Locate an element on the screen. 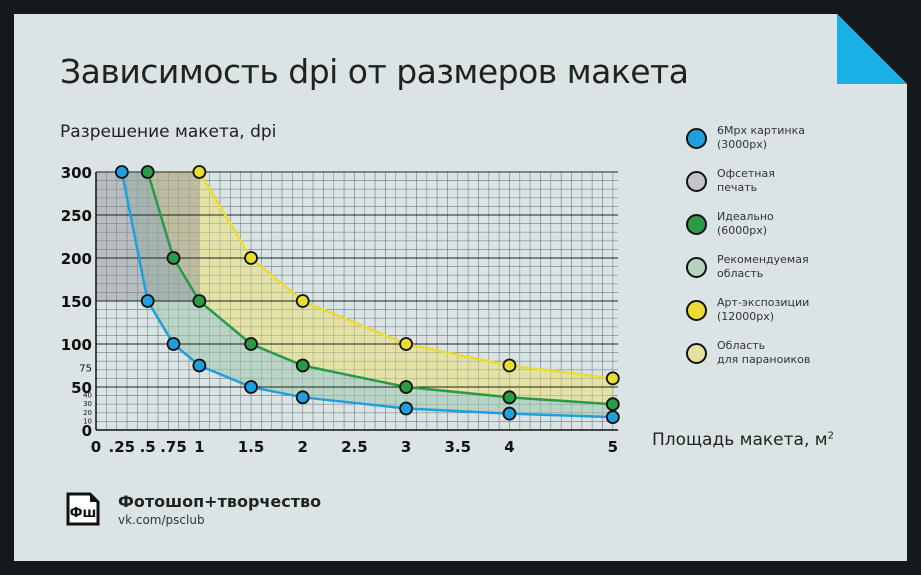 The image size is (921, 575). folded-corner is located at coordinates (872, 49).